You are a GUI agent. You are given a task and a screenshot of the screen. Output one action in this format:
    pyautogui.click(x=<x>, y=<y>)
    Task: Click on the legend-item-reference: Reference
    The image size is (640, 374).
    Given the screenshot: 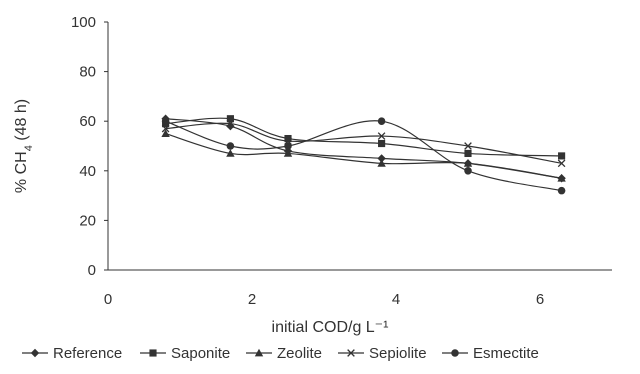 What is the action you would take?
    pyautogui.click(x=72, y=353)
    